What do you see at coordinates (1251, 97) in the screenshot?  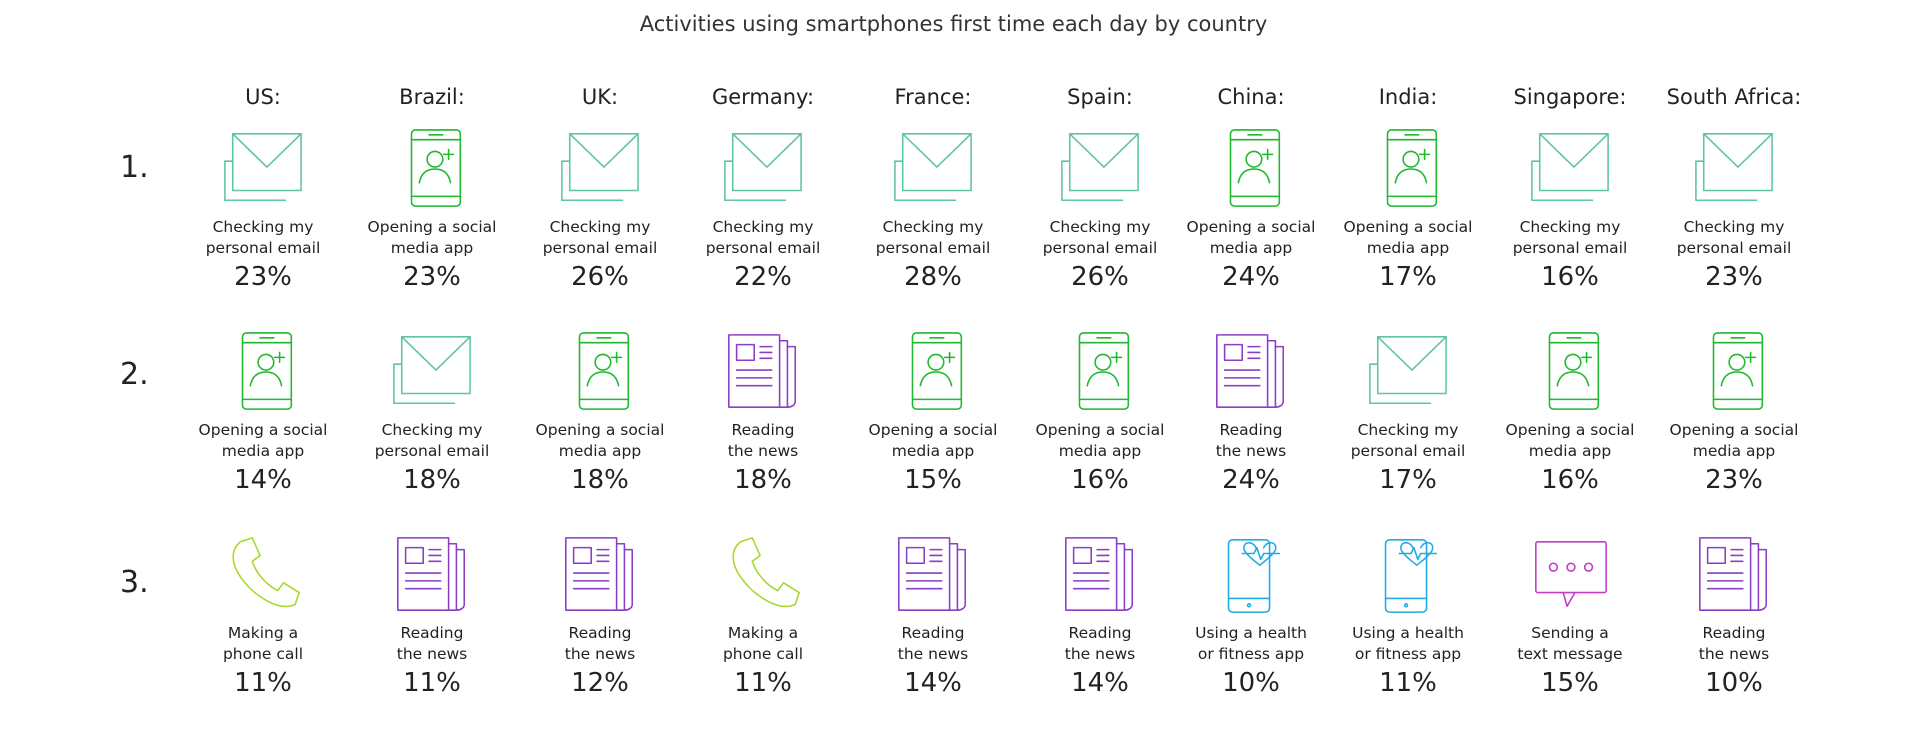 I see `country-header: China:` at bounding box center [1251, 97].